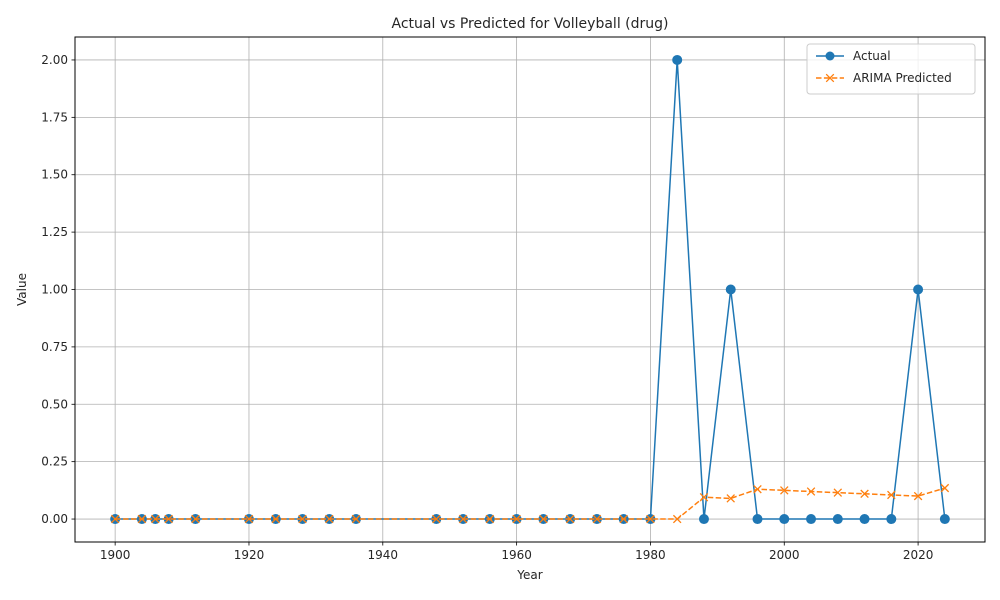 The width and height of the screenshot is (1000, 600). Describe the element at coordinates (54, 404) in the screenshot. I see `y-tick-label: 0.50` at that location.